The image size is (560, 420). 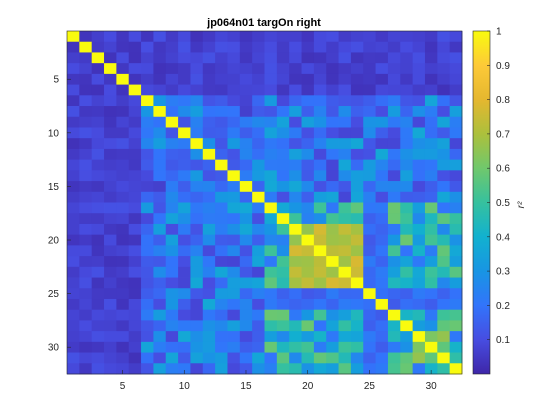 I want to click on y-tick-label: 20, so click(x=54, y=241).